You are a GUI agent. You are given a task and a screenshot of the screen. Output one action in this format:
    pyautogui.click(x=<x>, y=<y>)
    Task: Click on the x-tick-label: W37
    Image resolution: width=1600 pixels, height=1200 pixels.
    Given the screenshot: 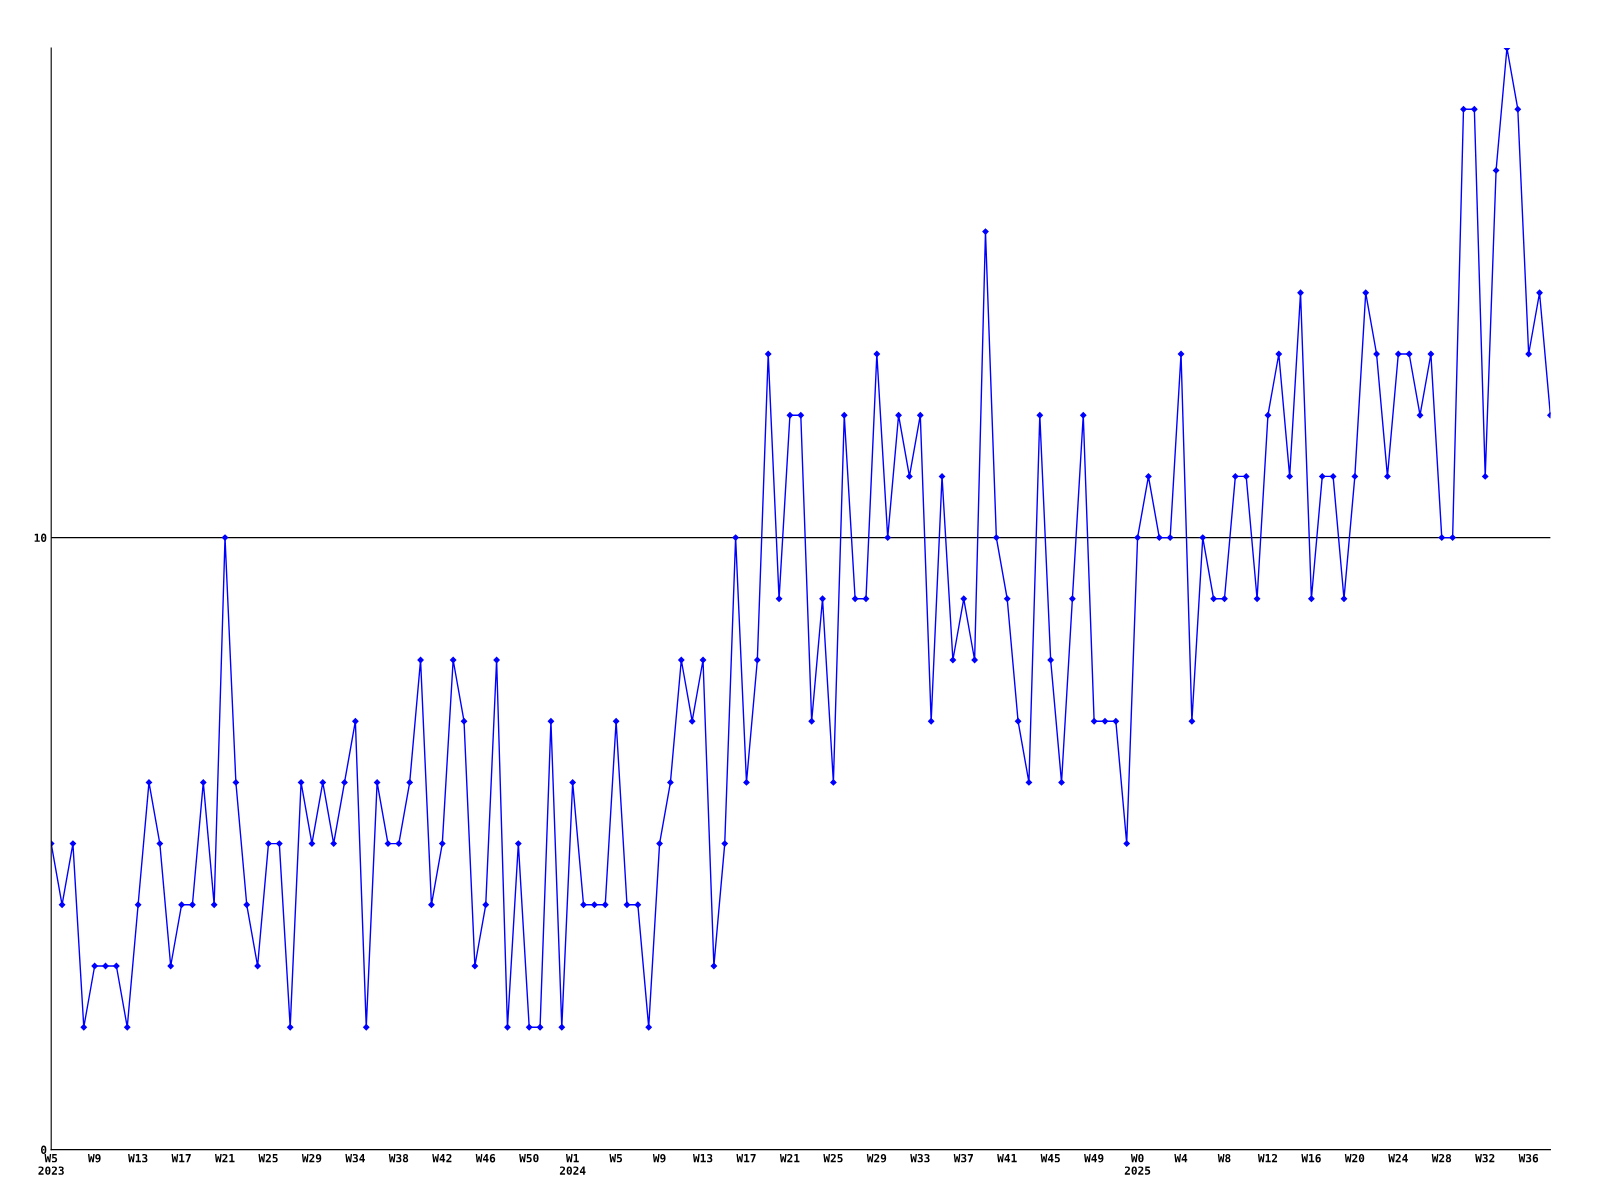 What is the action you would take?
    pyautogui.click(x=963, y=1158)
    